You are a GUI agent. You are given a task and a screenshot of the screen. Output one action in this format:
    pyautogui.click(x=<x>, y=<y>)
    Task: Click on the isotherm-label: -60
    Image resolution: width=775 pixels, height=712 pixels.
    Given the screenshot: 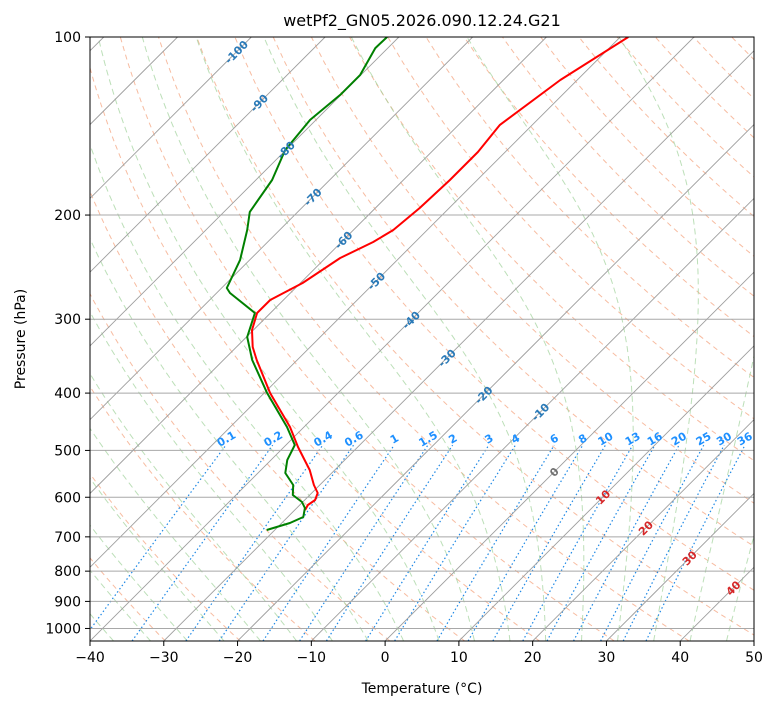 What is the action you would take?
    pyautogui.click(x=343, y=239)
    